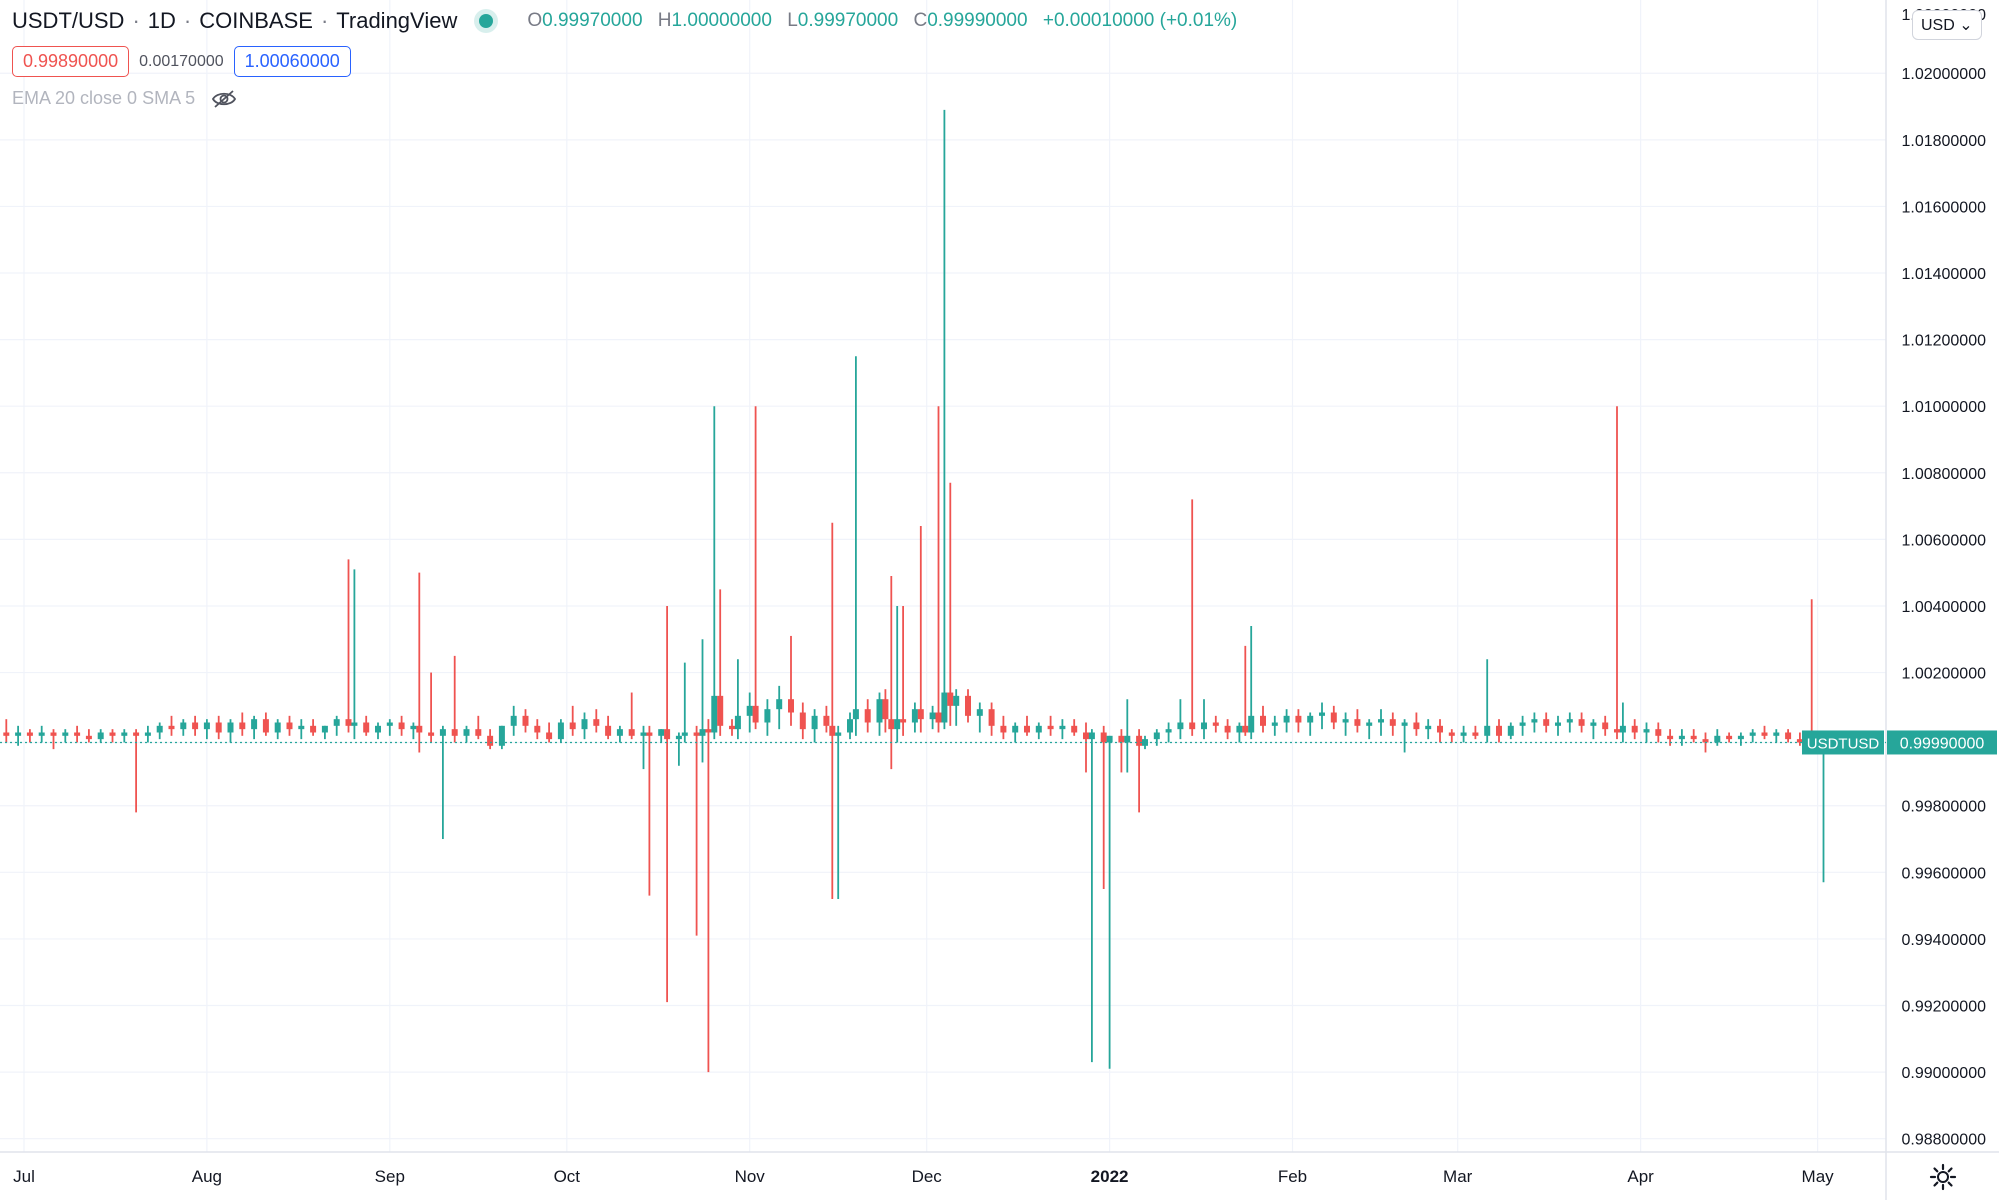 The image size is (1999, 1200). I want to click on indicator-label: EMA 20 close 0 SMA 5, so click(104, 98).